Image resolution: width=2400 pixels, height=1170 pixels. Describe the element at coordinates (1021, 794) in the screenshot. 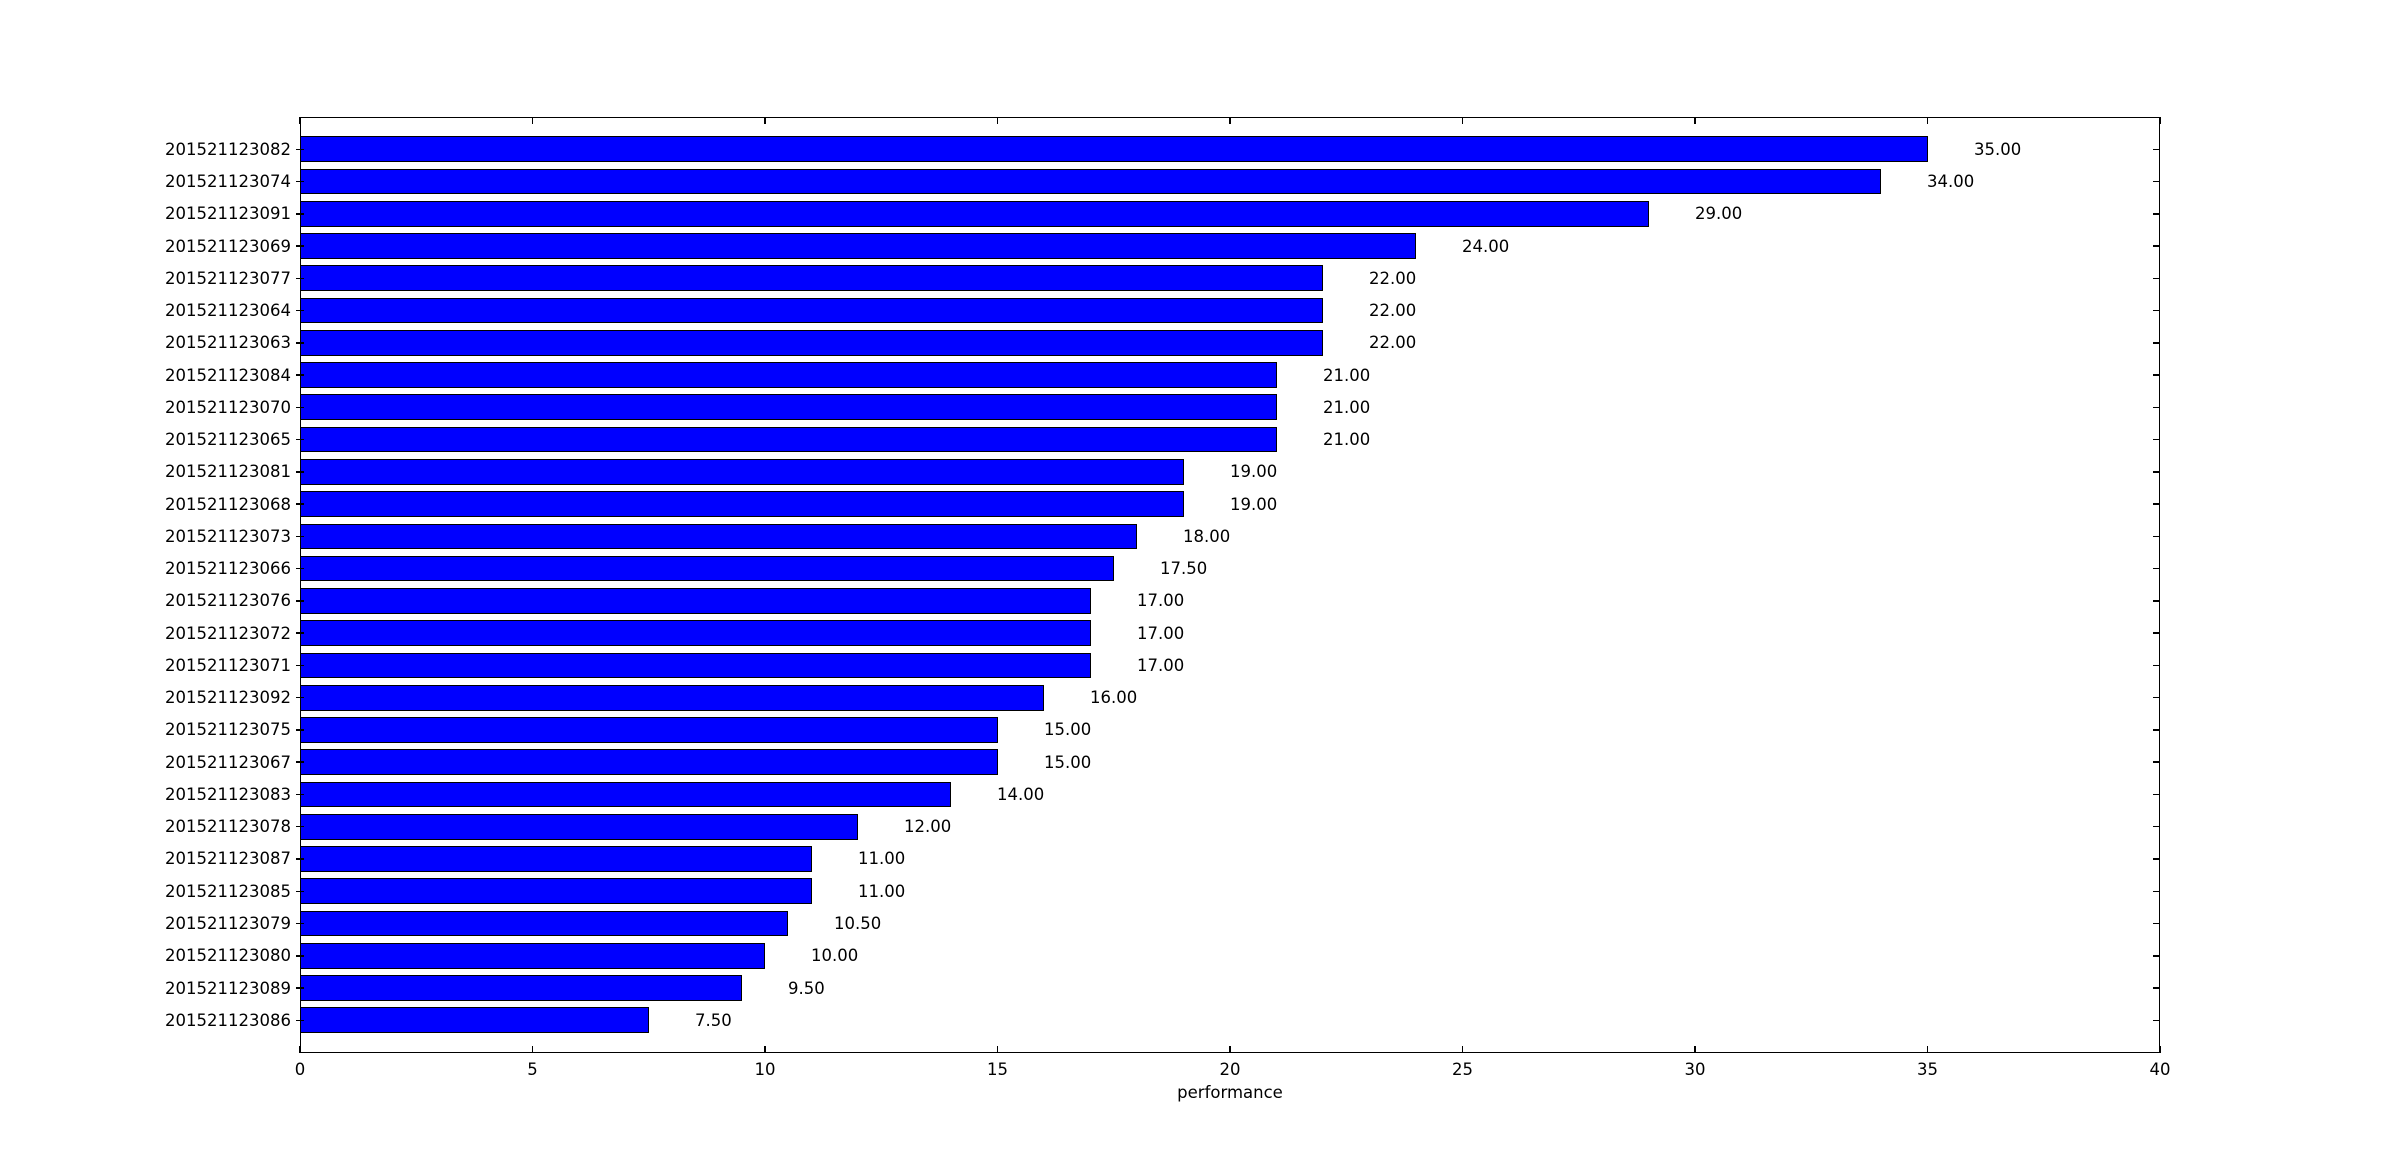

I see `bar-value-label: 14.00` at that location.